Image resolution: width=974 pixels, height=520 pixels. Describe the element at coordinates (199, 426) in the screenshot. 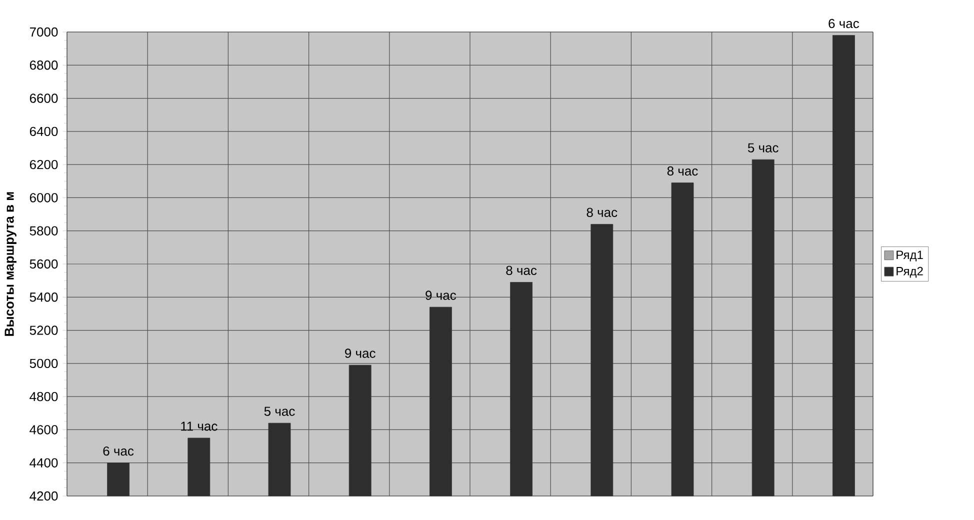

I see `annotation: 11 час` at that location.